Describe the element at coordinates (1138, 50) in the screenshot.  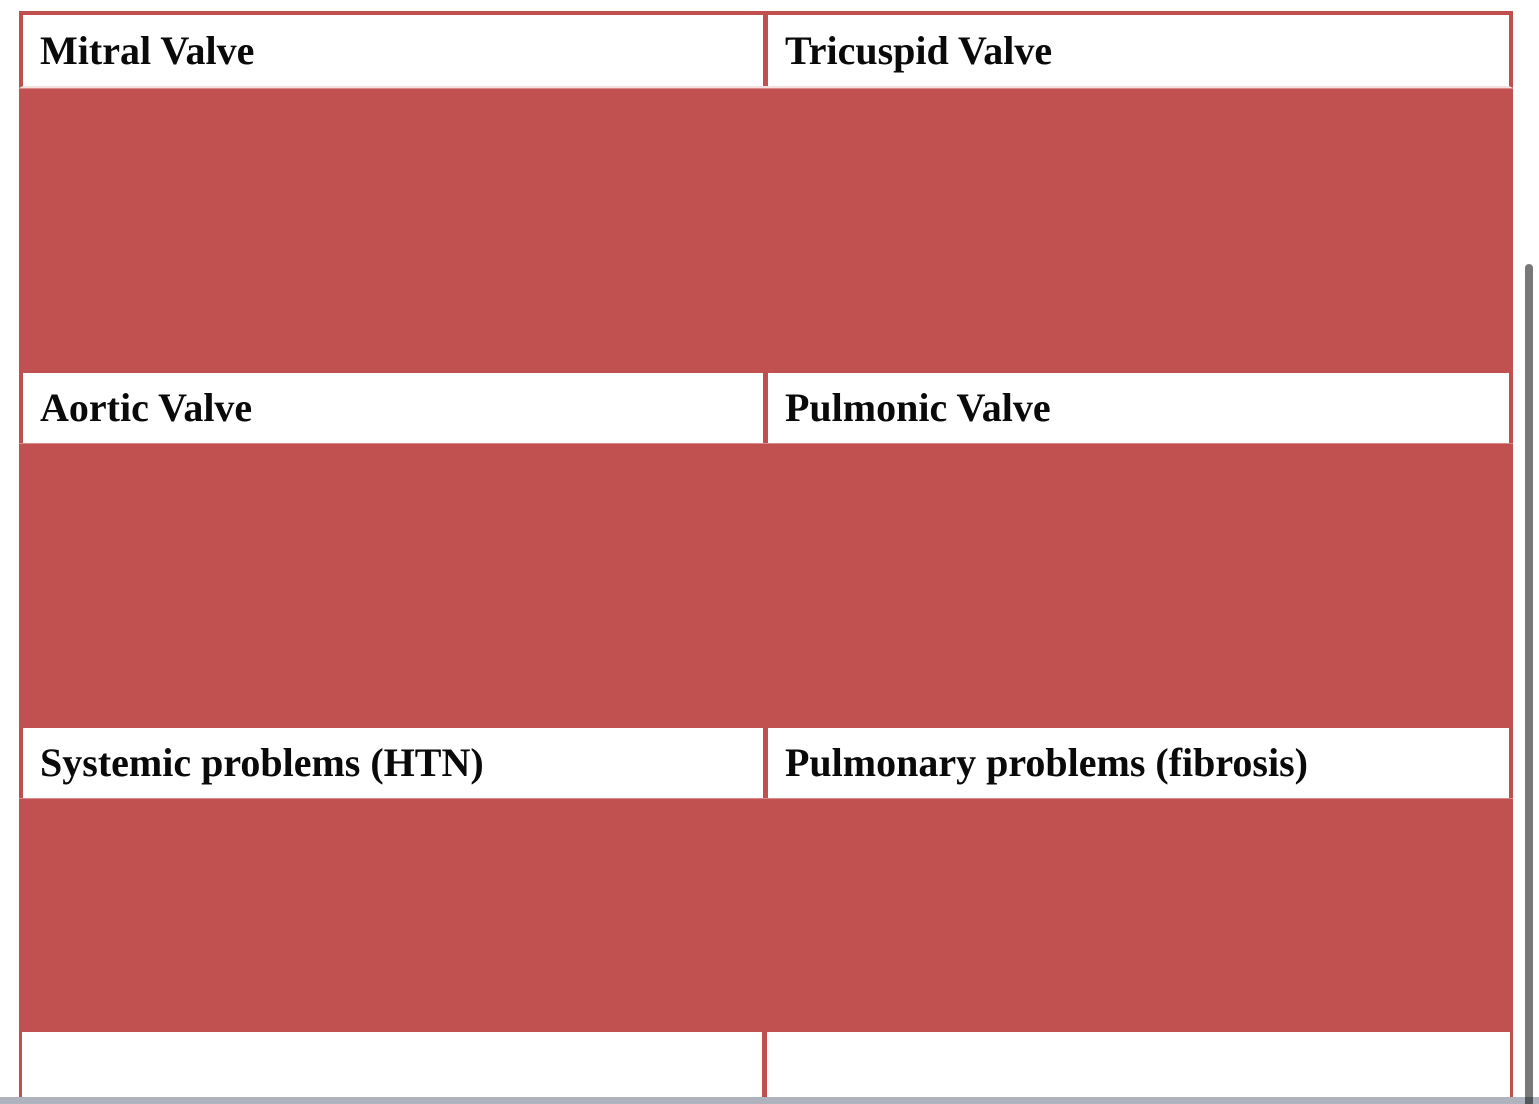
I see `cell-tricuspid-valve: Tricuspid Valve` at that location.